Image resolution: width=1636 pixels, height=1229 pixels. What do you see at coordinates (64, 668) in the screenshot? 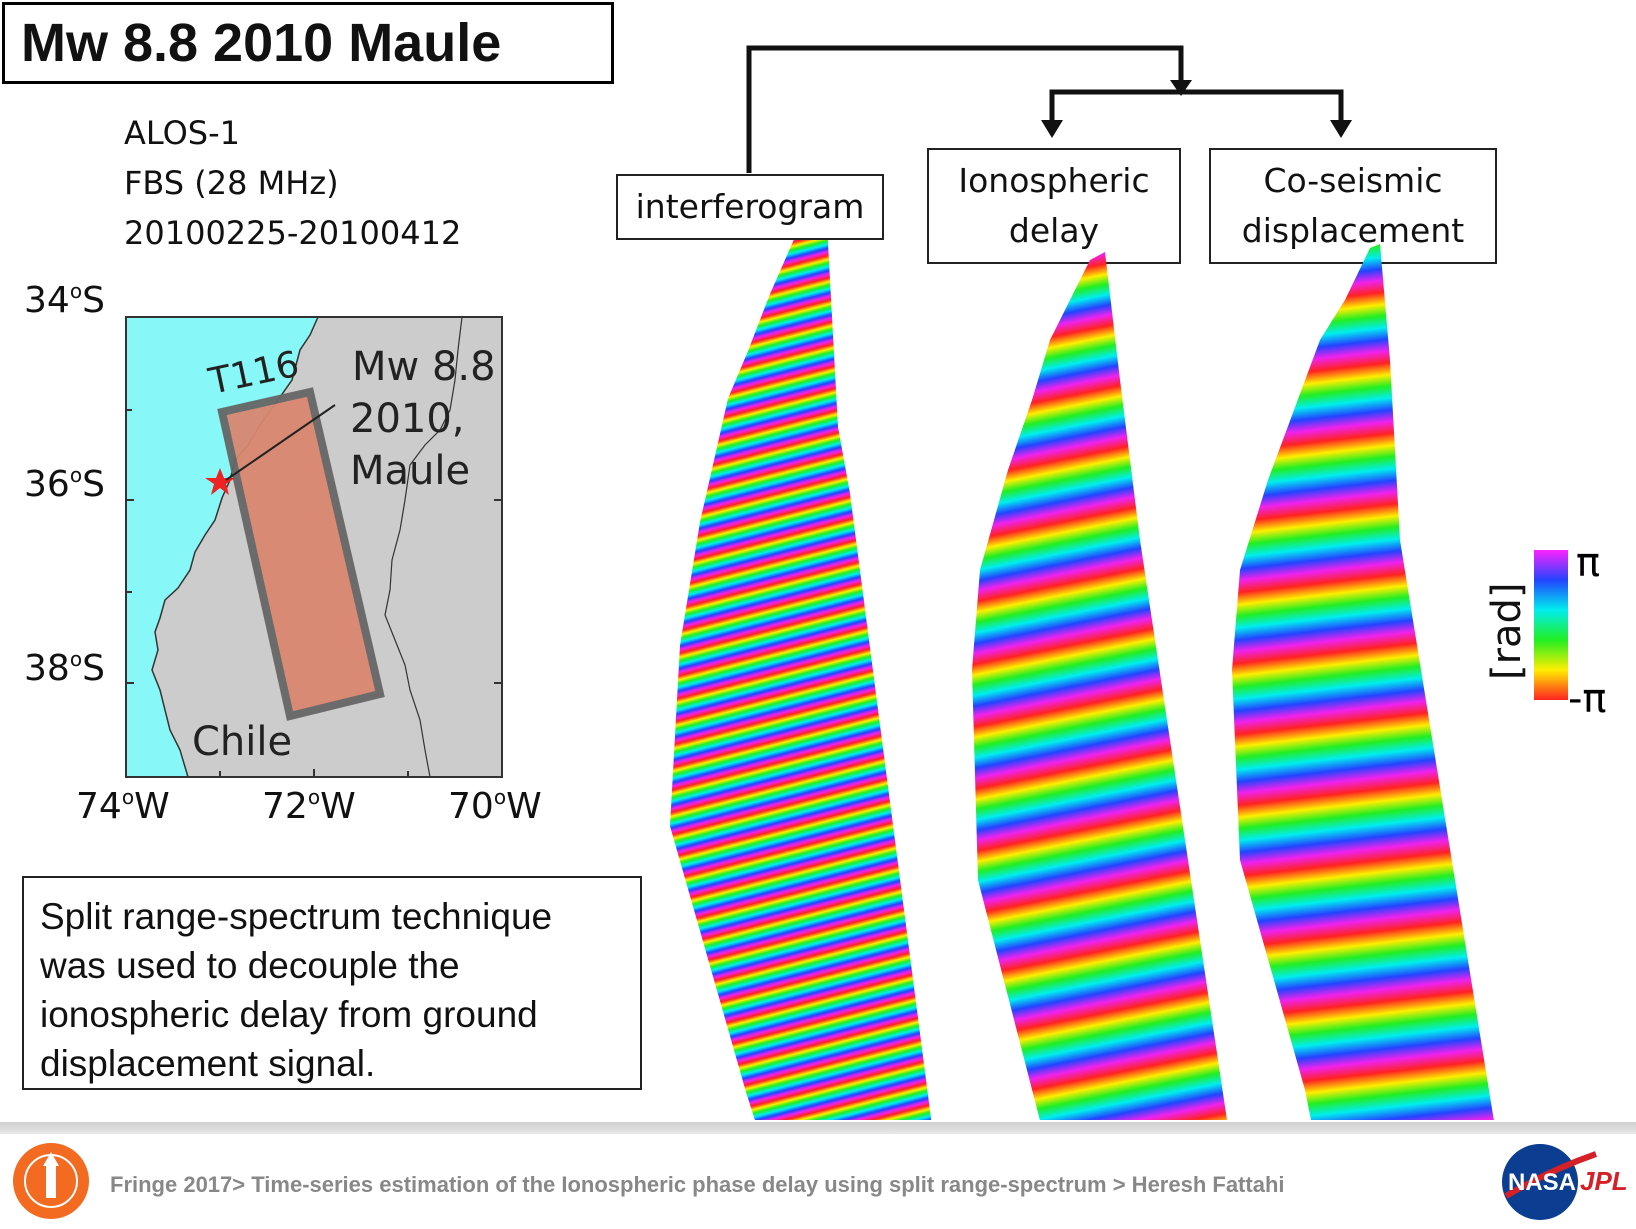
I see `lat-label-38: 38oS` at bounding box center [64, 668].